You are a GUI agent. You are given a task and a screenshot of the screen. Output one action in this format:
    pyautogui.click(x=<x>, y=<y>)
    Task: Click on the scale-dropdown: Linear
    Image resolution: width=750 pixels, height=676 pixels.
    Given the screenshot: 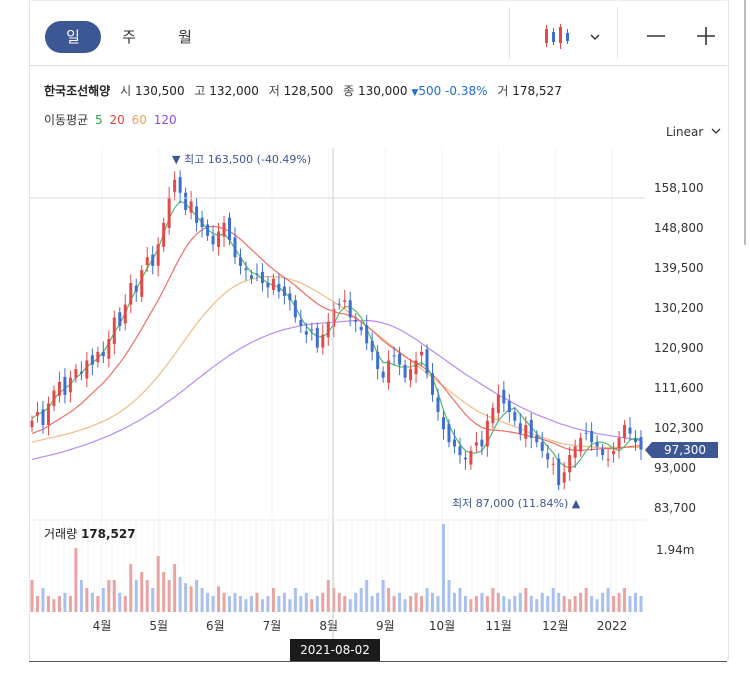 What is the action you would take?
    pyautogui.click(x=694, y=132)
    